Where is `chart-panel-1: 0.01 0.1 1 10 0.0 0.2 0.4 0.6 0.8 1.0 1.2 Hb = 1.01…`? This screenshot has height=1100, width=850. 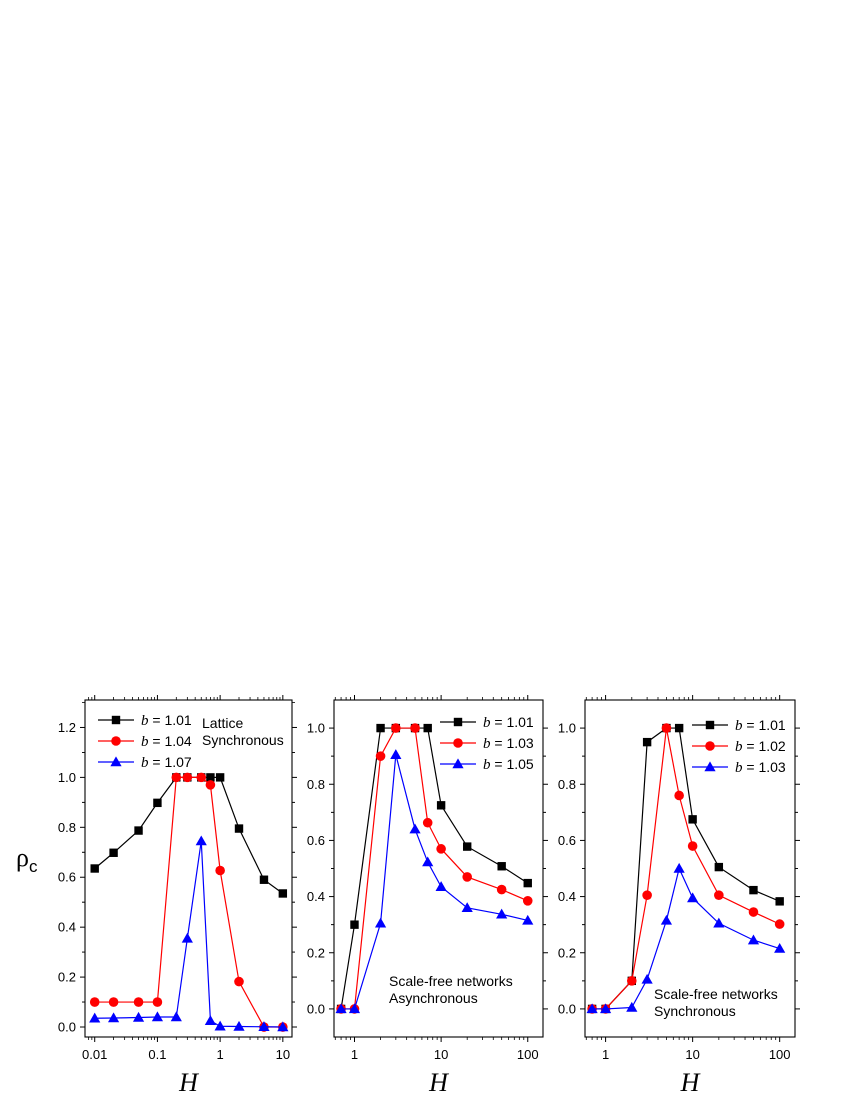 chart-panel-1: 0.01 0.1 1 10 0.0 0.2 0.4 0.6 0.8 1.0 1.2 Hb = 1.01… is located at coordinates (177, 896).